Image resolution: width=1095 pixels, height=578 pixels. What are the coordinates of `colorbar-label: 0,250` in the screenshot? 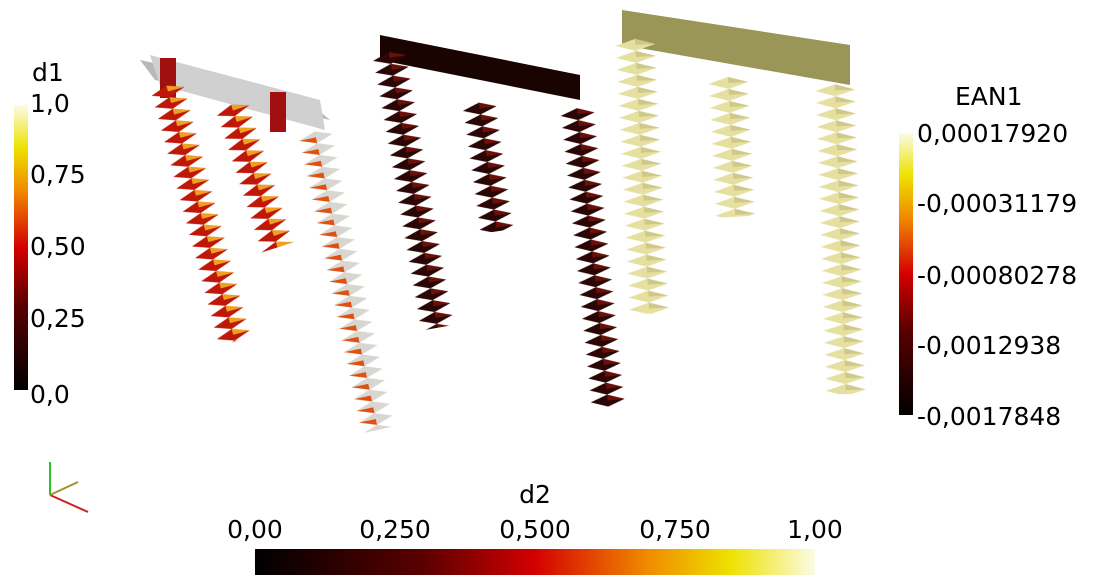 It's located at (395, 529).